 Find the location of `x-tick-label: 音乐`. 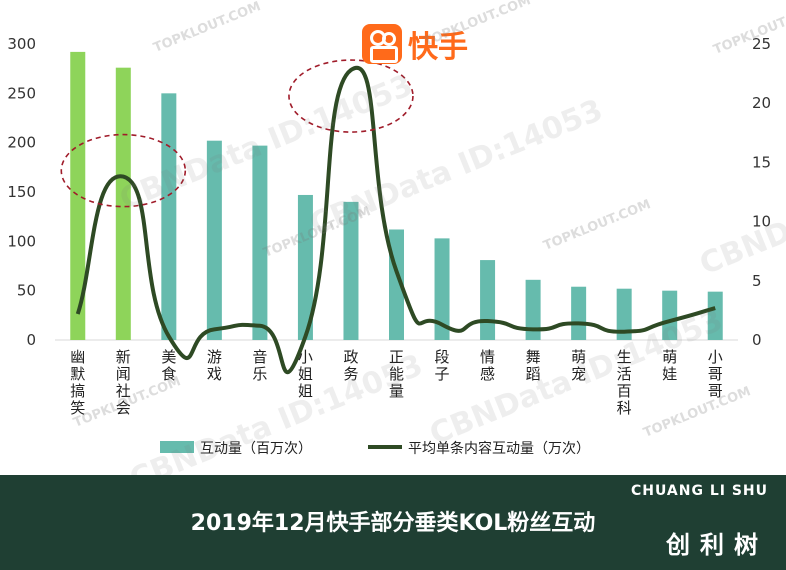

x-tick-label: 音乐 is located at coordinates (259, 365).